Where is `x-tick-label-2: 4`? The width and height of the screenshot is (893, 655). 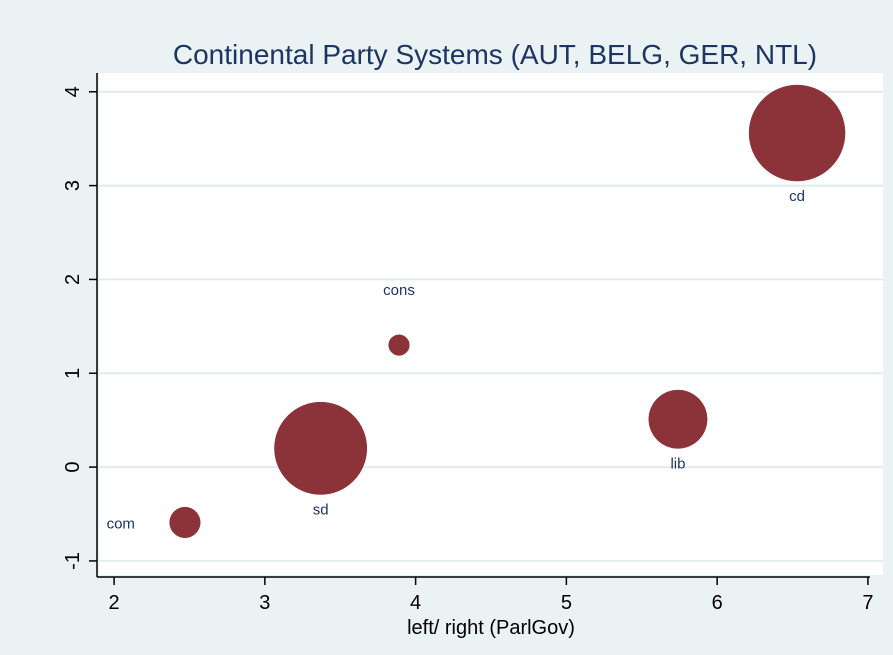 x-tick-label-2: 4 is located at coordinates (415, 603).